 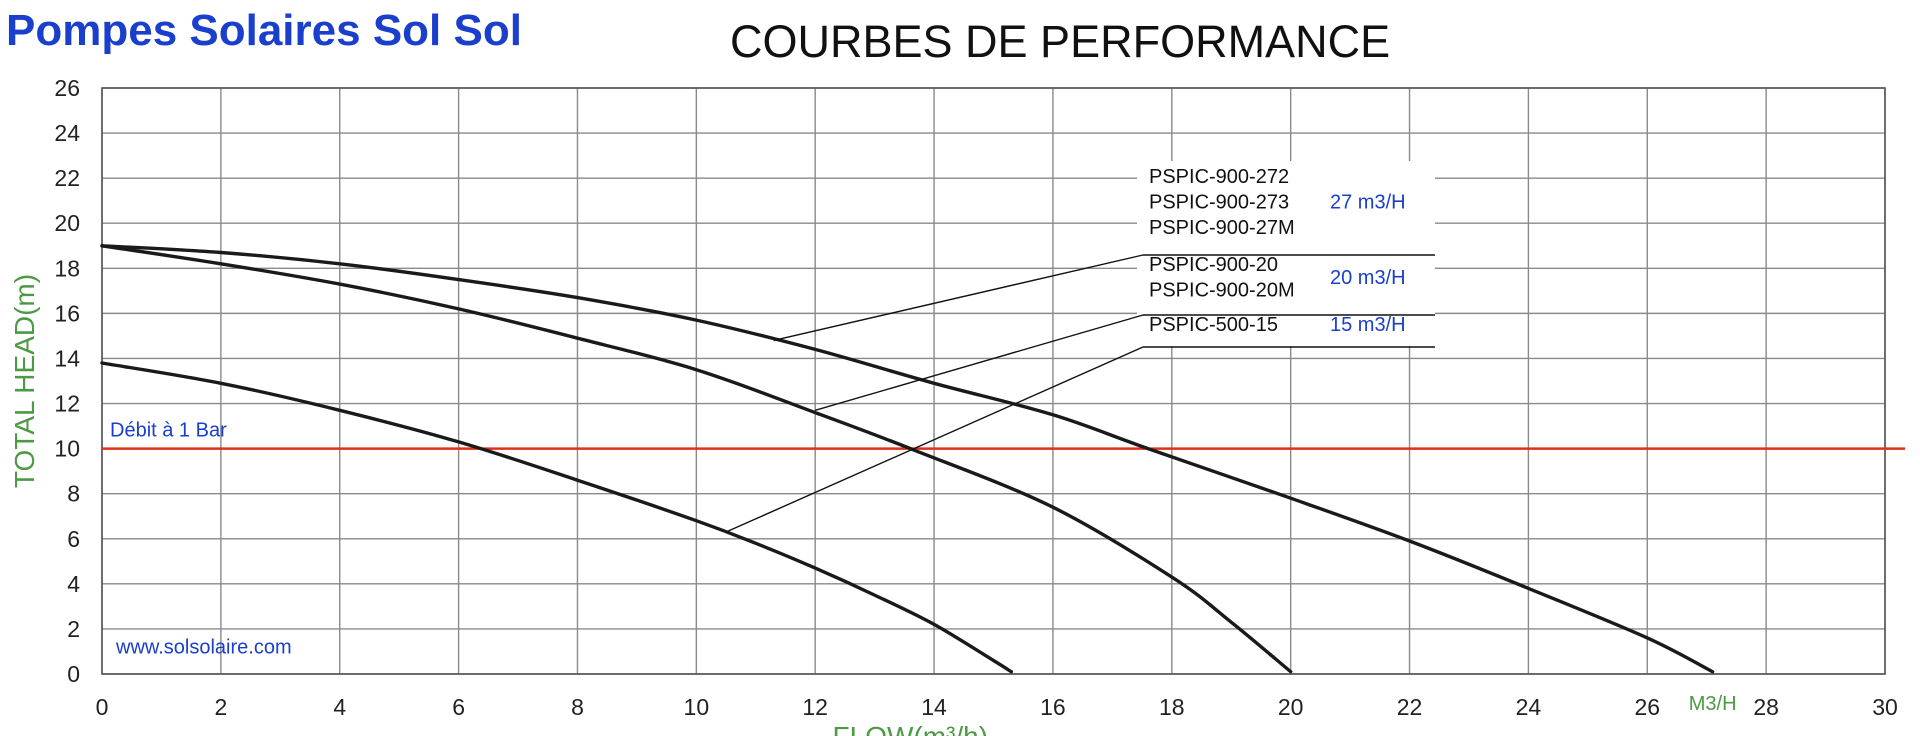 What do you see at coordinates (203, 648) in the screenshot?
I see `website-label: www.solsolaire.com` at bounding box center [203, 648].